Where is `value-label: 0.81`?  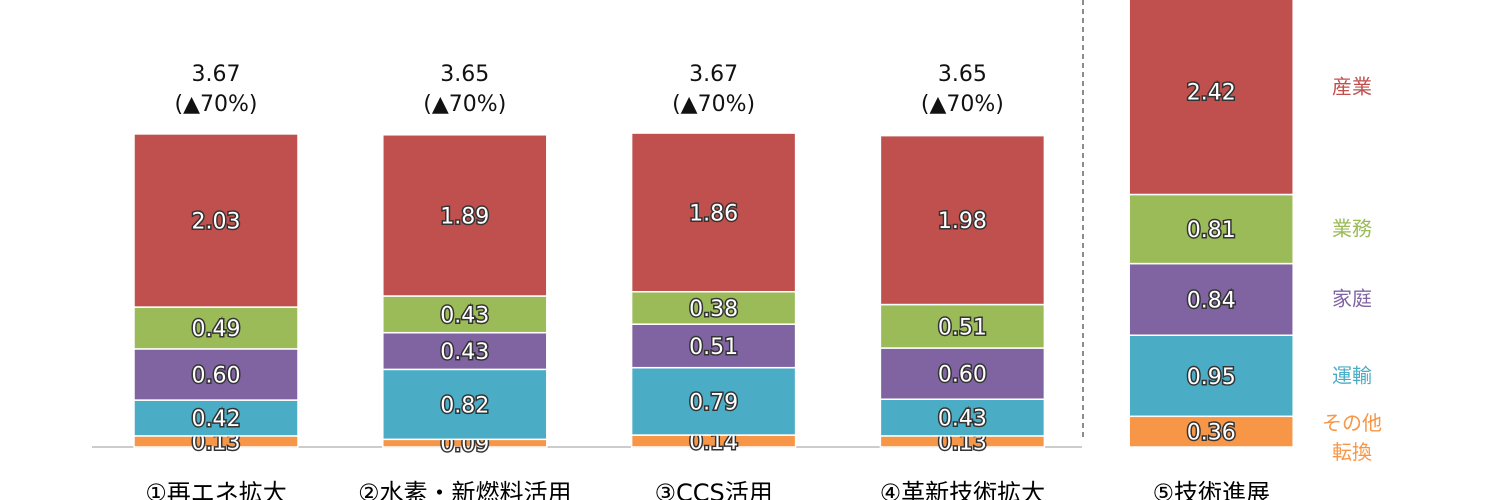 value-label: 0.81 is located at coordinates (1211, 230).